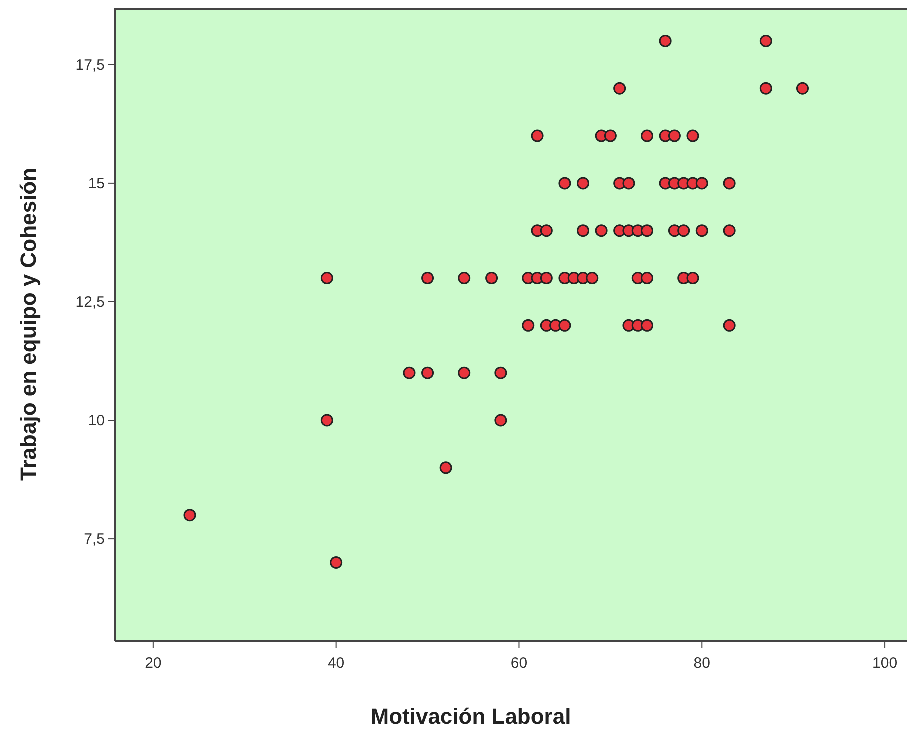 The image size is (907, 732). I want to click on x-tick-label: 40, so click(336, 663).